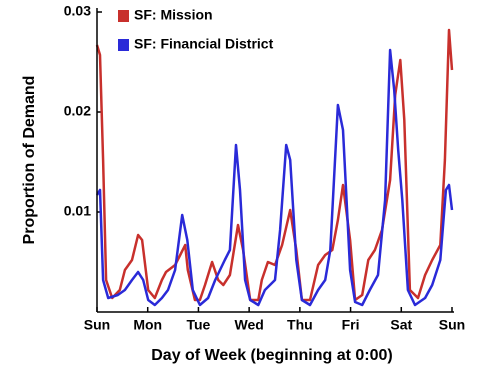 Image resolution: width=479 pixels, height=370 pixels. Describe the element at coordinates (29, 160) in the screenshot. I see `y-axis-title: Proportion of Demand` at that location.